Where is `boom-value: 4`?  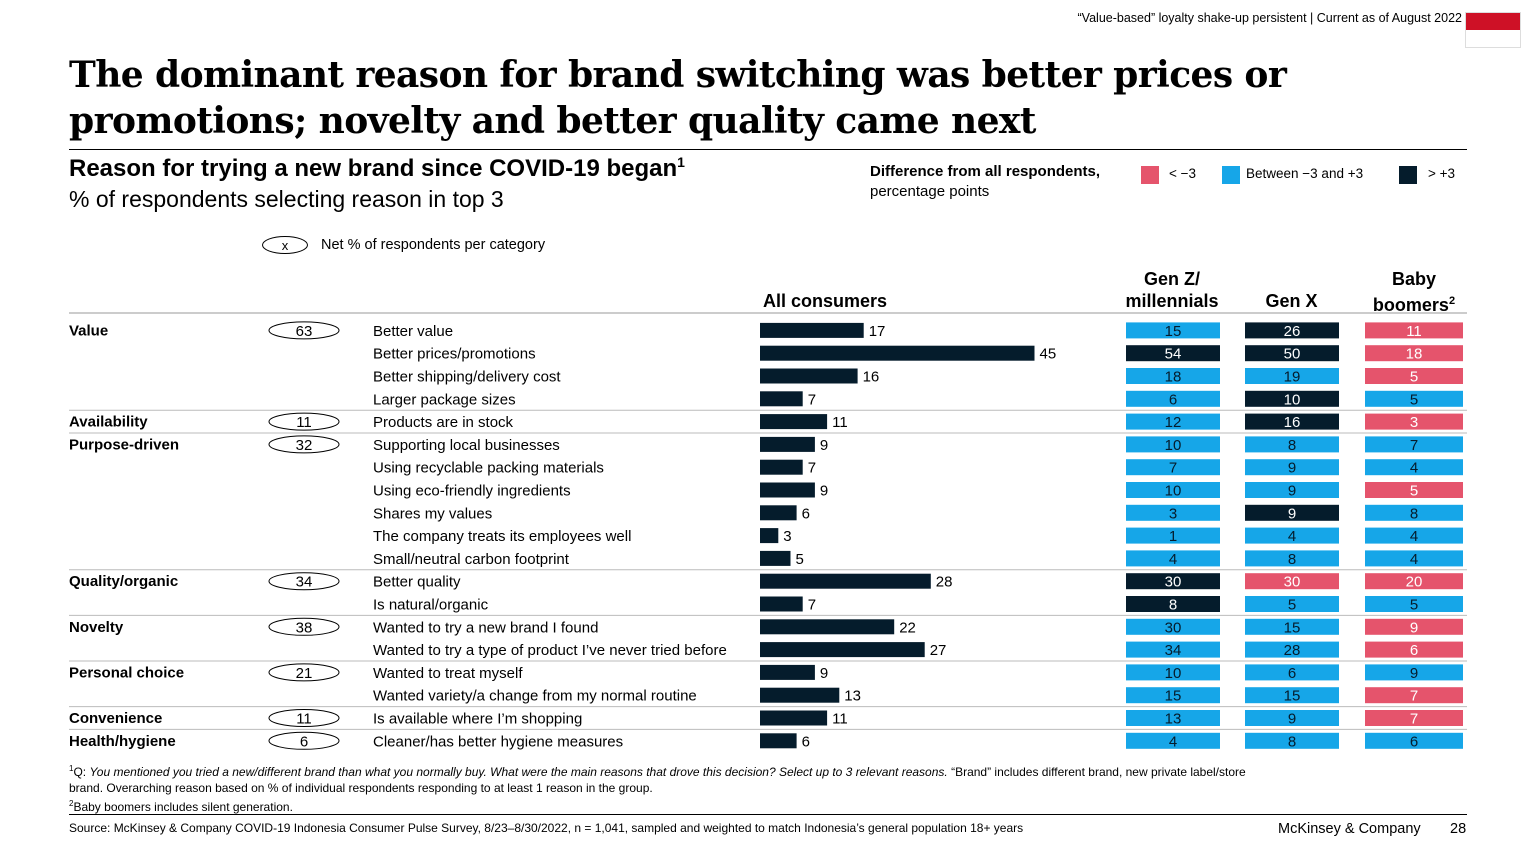
boom-value: 4 is located at coordinates (1414, 559).